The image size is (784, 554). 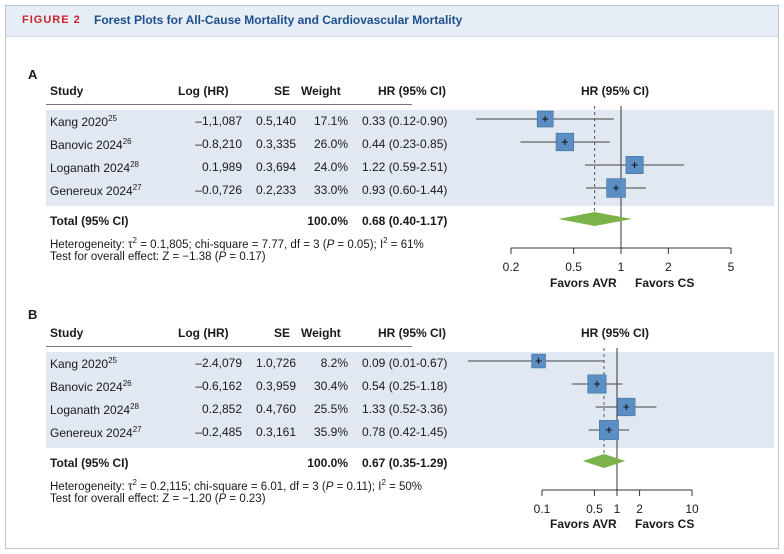 What do you see at coordinates (221, 409) in the screenshot?
I see `loghr-value: 0.2,852` at bounding box center [221, 409].